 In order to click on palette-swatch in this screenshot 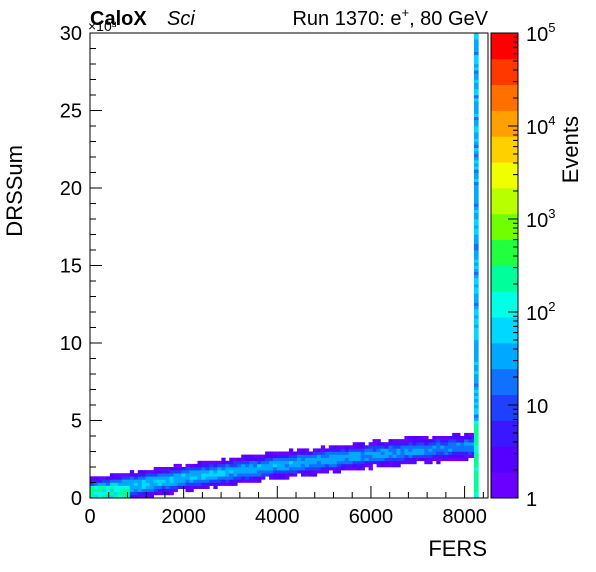, I will do `click(504, 407)`.